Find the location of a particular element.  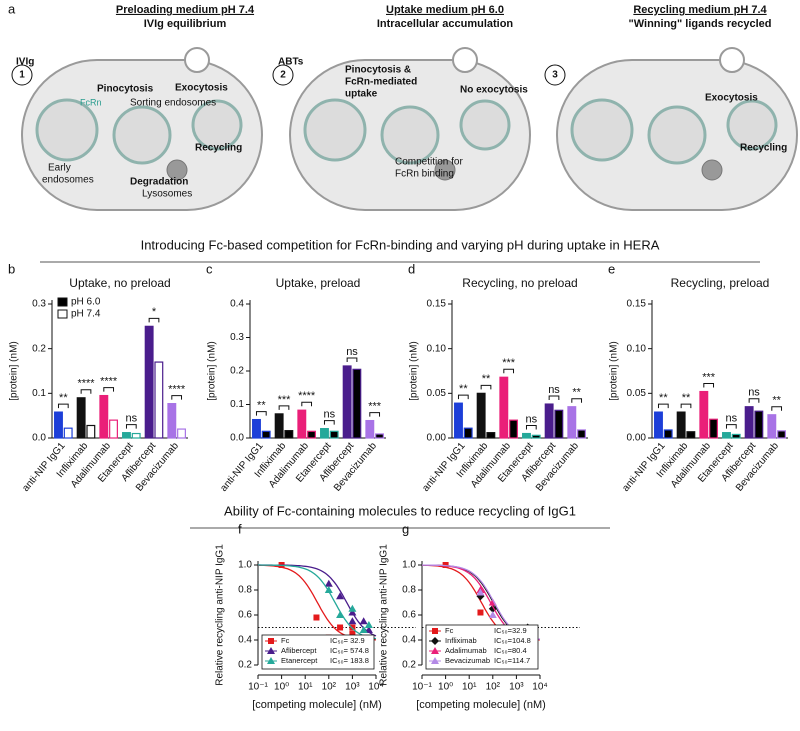

label: Pinocytosis is located at coordinates (125, 89).